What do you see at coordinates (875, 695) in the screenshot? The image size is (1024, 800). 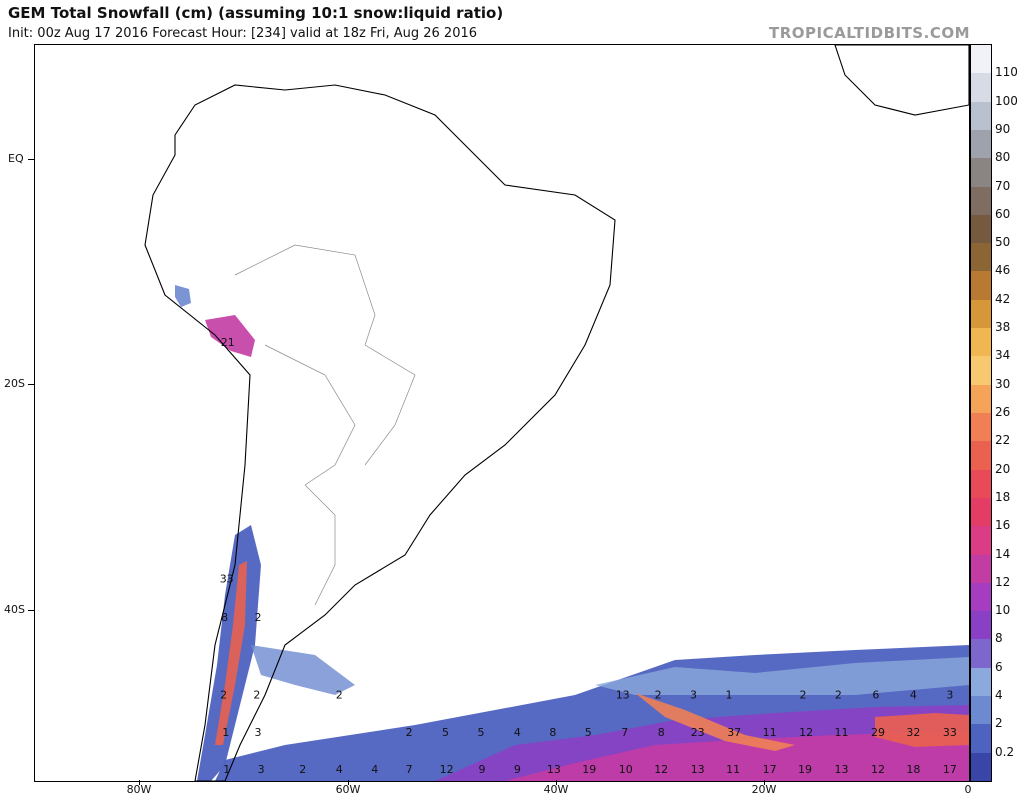 I see `snowfall-value: 6` at bounding box center [875, 695].